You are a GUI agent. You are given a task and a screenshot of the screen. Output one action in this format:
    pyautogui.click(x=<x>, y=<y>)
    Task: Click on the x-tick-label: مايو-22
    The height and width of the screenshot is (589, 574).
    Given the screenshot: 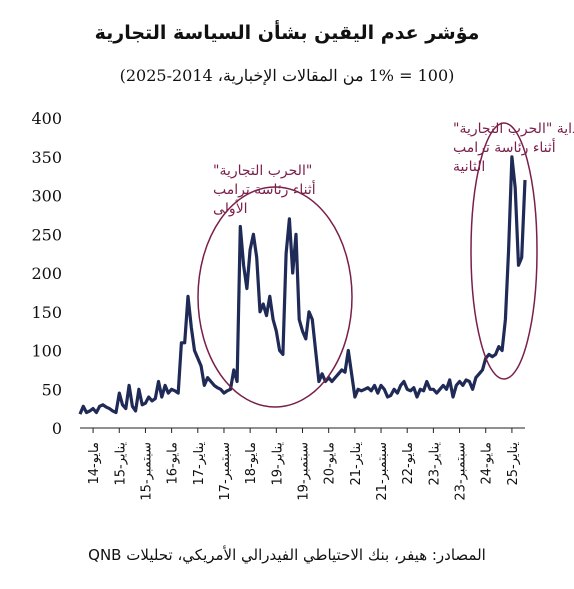 What is the action you would take?
    pyautogui.click(x=408, y=463)
    